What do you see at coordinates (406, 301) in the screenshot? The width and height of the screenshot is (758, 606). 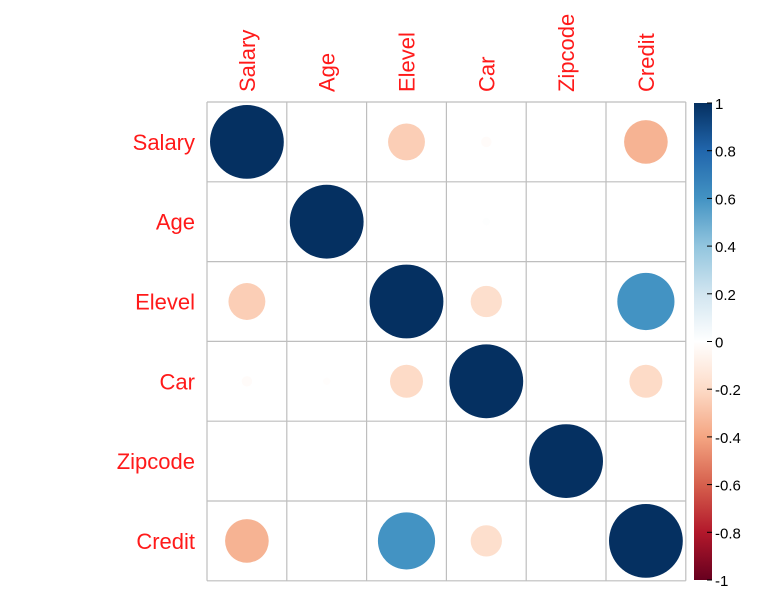 I see `corr-circle-elevel-elevel` at bounding box center [406, 301].